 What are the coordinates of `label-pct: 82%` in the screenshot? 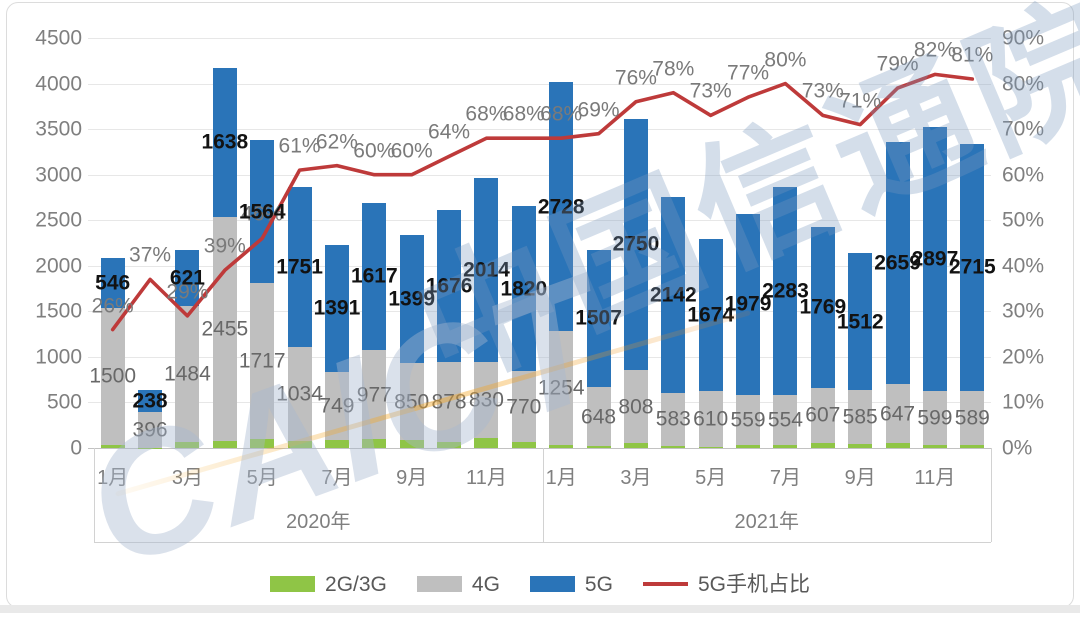 It's located at (934, 50).